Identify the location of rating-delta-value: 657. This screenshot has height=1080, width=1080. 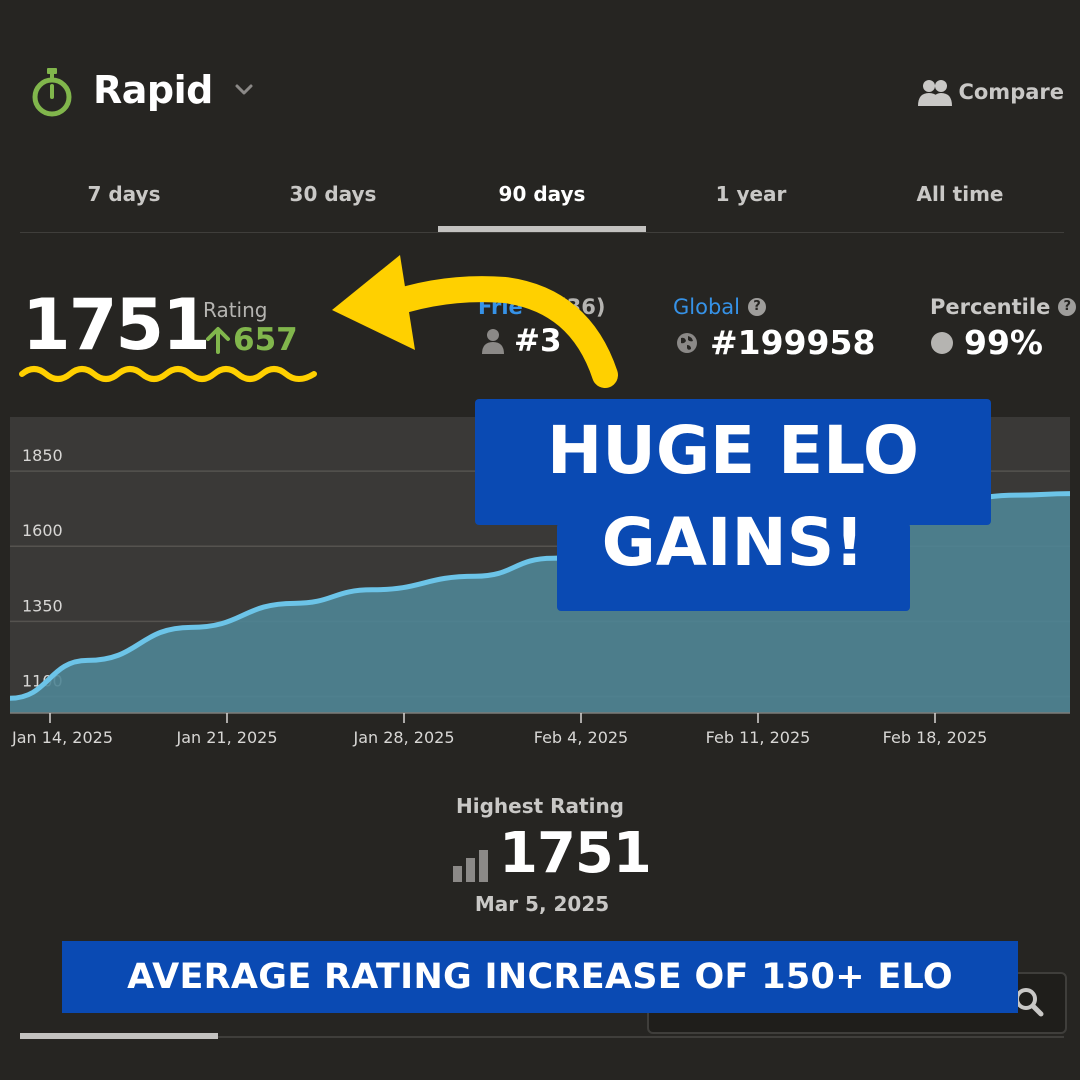
(265, 340).